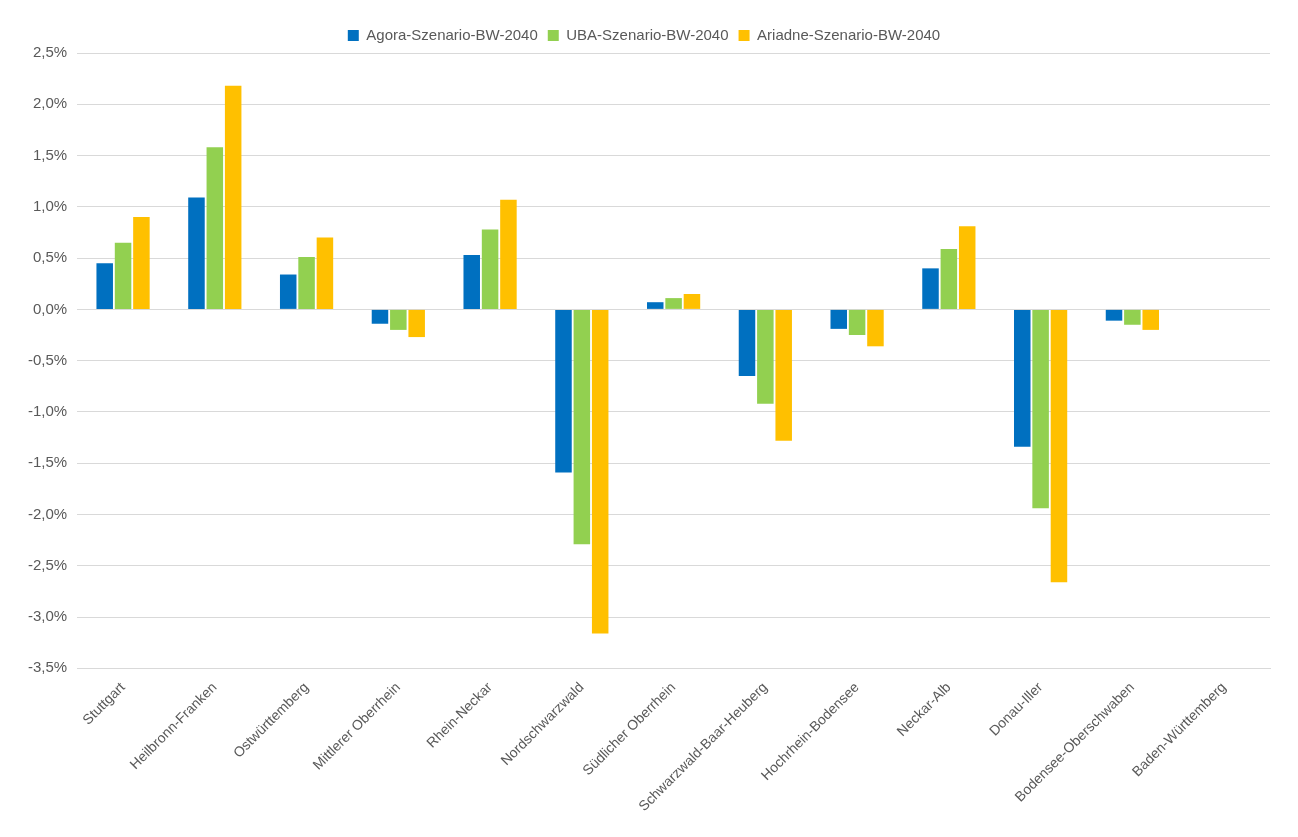 This screenshot has height=837, width=1298. I want to click on y-tick-label: -3,0%, so click(48, 616).